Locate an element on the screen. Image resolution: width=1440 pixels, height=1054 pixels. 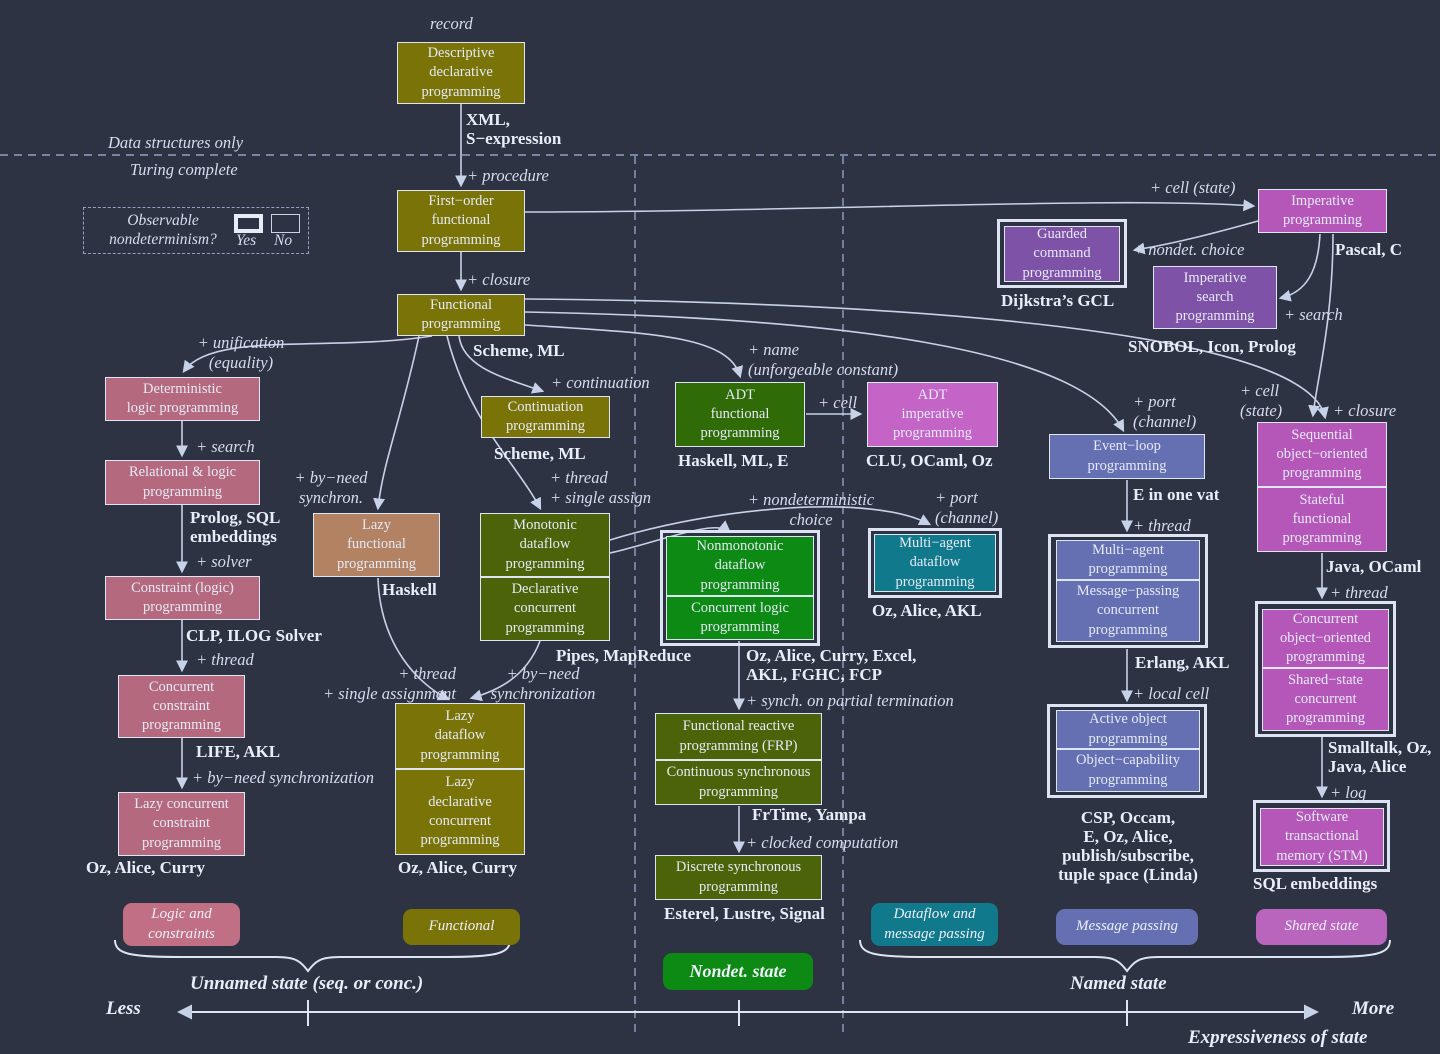
node-concurrent-logic: Concurrent logic programming is located at coordinates (740, 618).